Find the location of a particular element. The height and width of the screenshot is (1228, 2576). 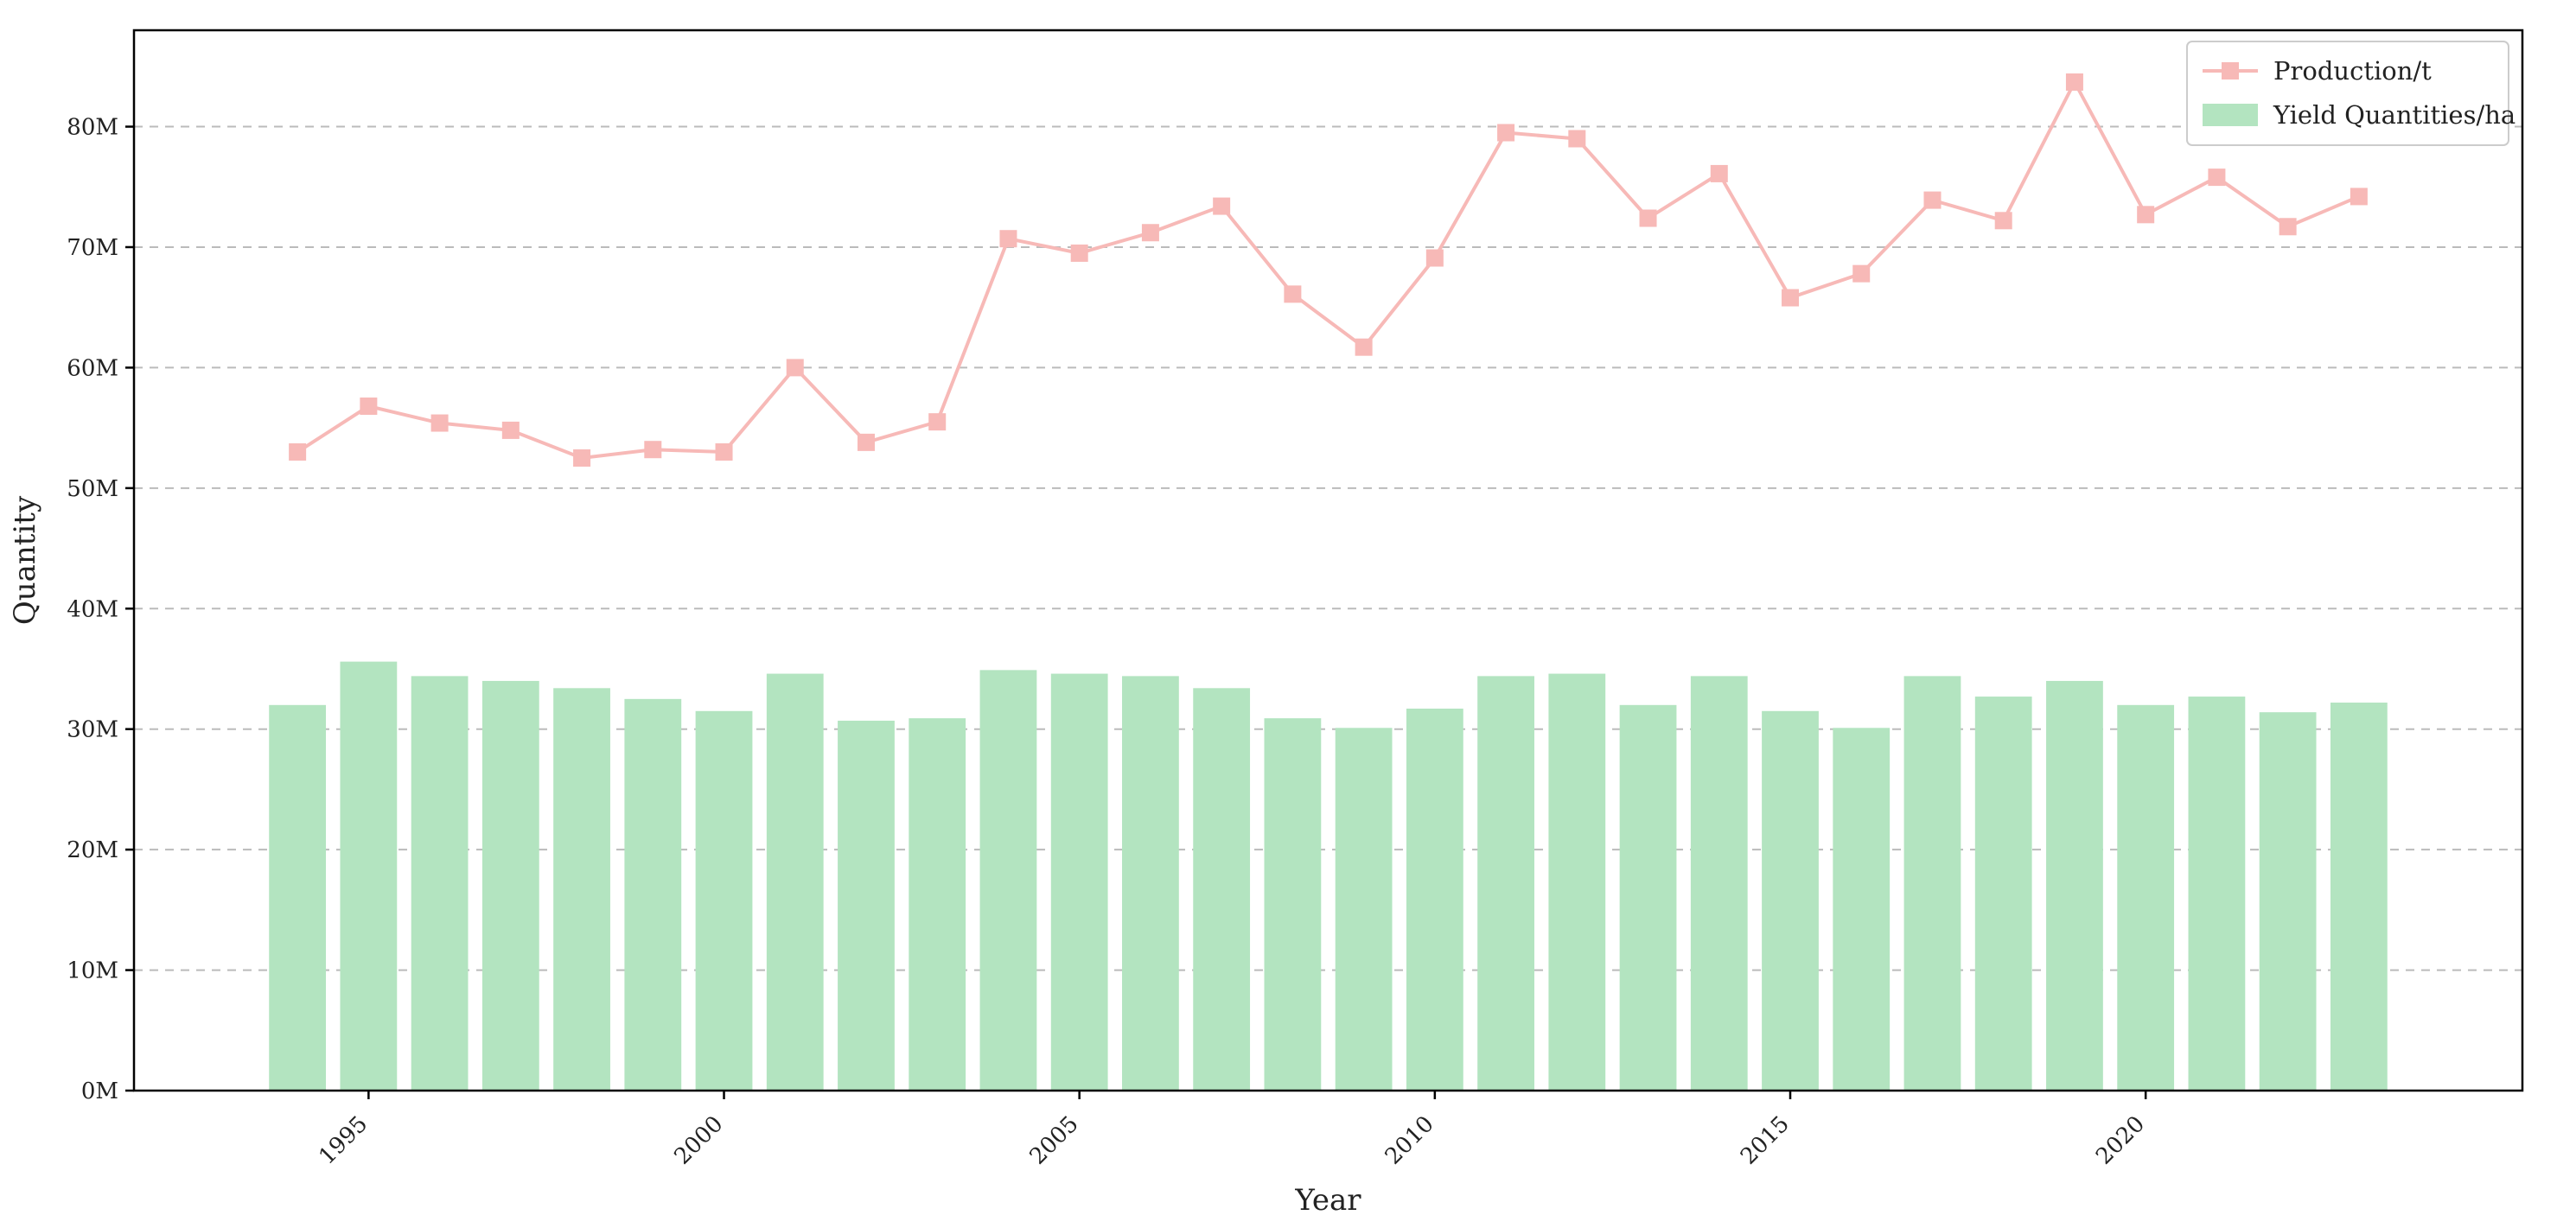

legend-box is located at coordinates (2347, 93).